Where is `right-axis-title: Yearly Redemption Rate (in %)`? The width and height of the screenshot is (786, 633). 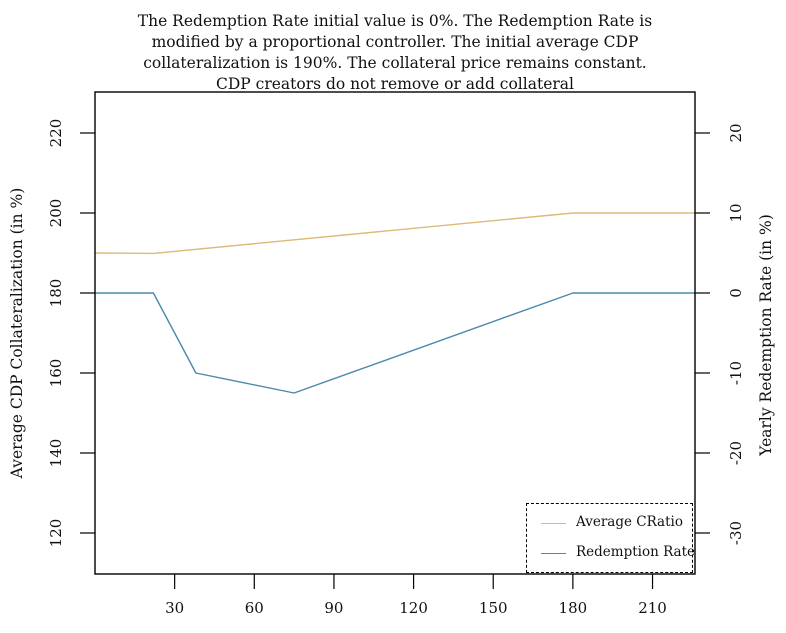
right-axis-title: Yearly Redemption Rate (in %) is located at coordinates (766, 335).